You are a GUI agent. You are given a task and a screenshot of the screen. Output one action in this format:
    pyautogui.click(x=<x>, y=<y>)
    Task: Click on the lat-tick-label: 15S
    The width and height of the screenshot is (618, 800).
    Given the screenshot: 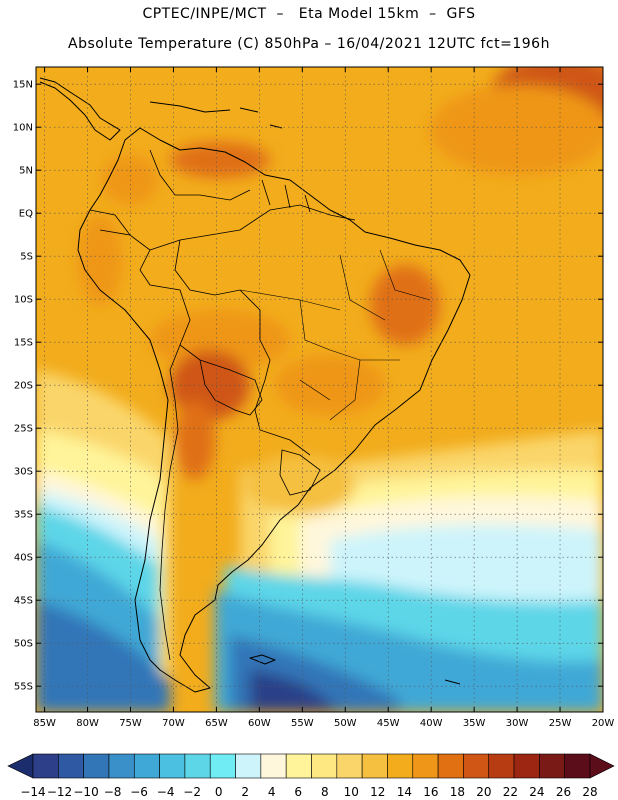 What is the action you would take?
    pyautogui.click(x=23, y=343)
    